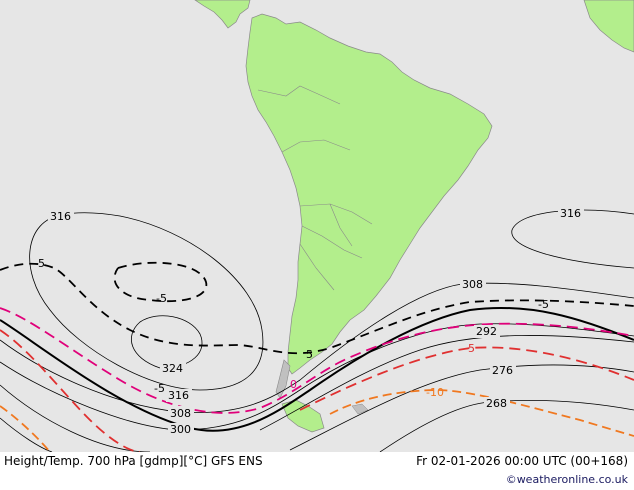 The height and width of the screenshot is (490, 634). I want to click on label-minus5-loop: -5, so click(161, 298).